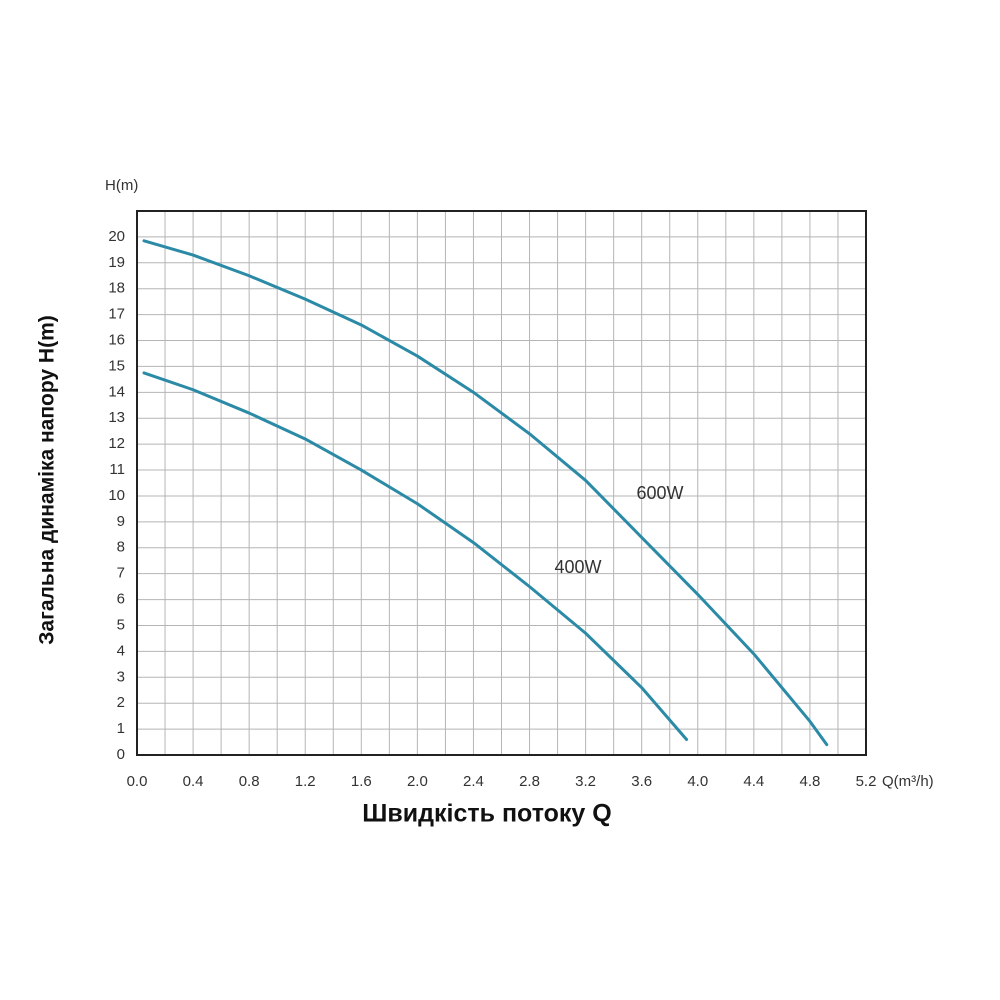 This screenshot has width=1000, height=1000. I want to click on y-tick-label: 6, so click(121, 599).